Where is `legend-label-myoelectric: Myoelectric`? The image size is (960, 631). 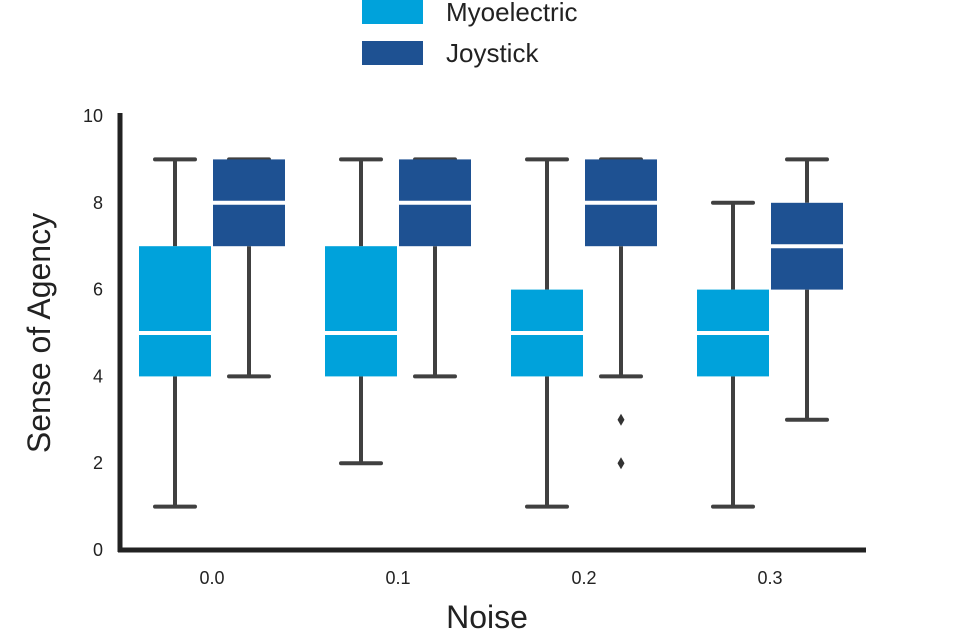
legend-label-myoelectric: Myoelectric is located at coordinates (511, 13).